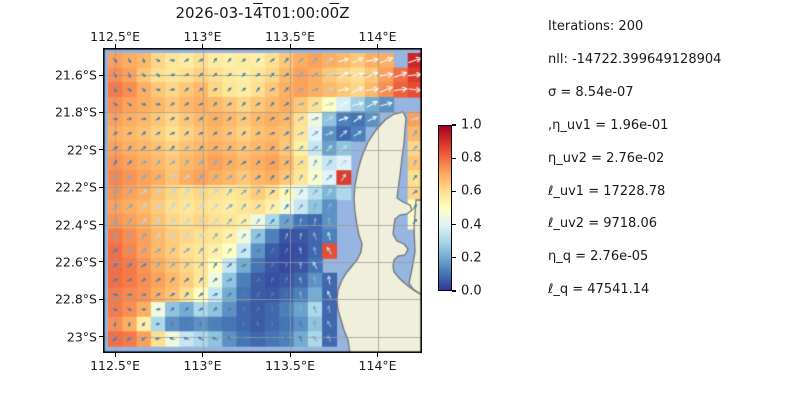 The image size is (800, 400). I want to click on y-axis-tick-label: 21.6°S, so click(75, 75).